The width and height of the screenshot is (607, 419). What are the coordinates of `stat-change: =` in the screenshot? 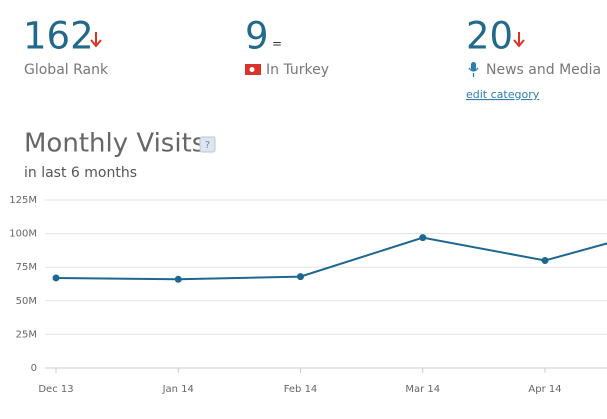 It's located at (277, 44).